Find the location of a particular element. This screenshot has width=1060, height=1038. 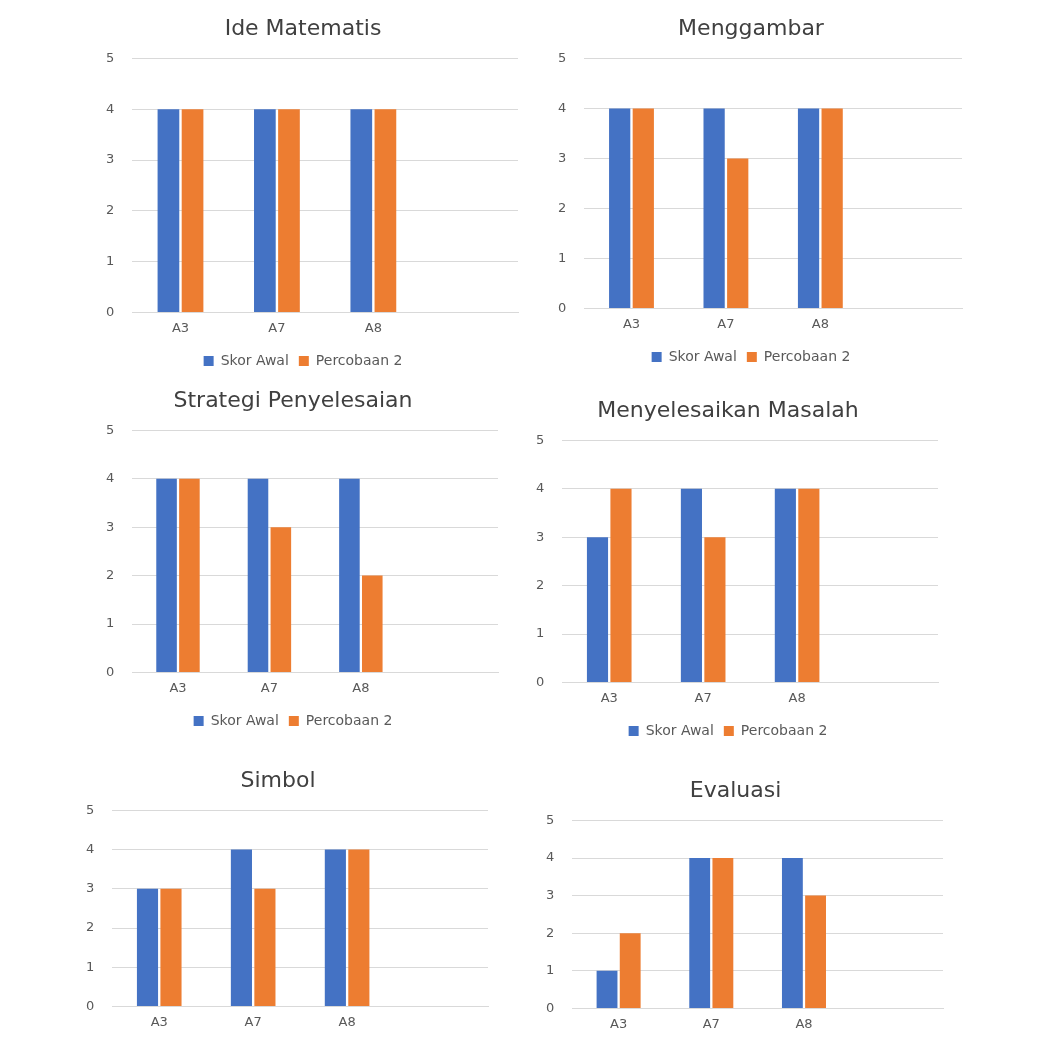

chart-title: Ide Matematis is located at coordinates (303, 27).